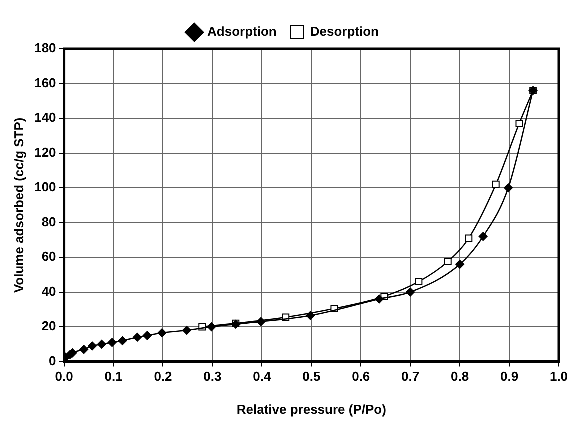  Describe the element at coordinates (163, 376) in the screenshot. I see `x-tick-label: 0.2` at that location.